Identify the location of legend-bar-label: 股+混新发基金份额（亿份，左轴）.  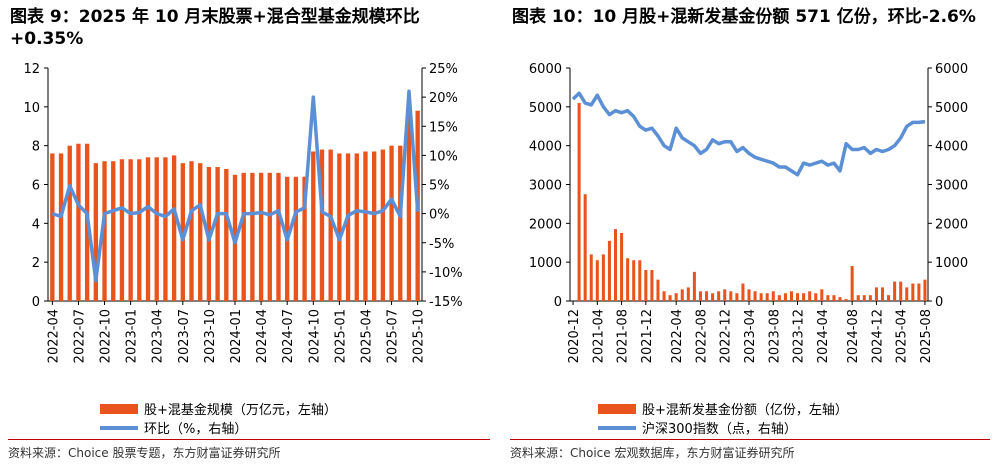
(745, 410).